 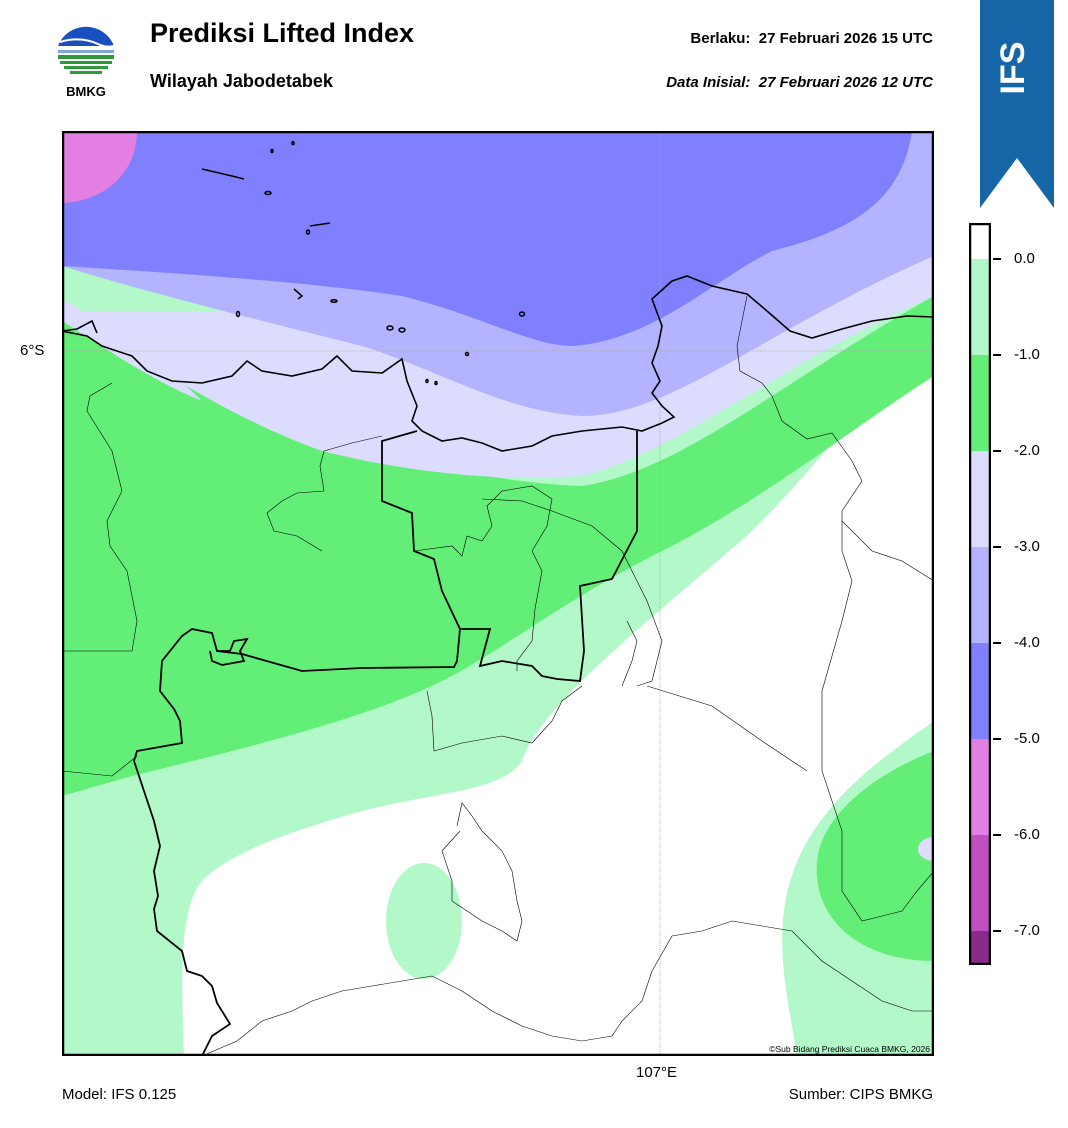 I want to click on province-border-bogor, so click(x=549, y=556).